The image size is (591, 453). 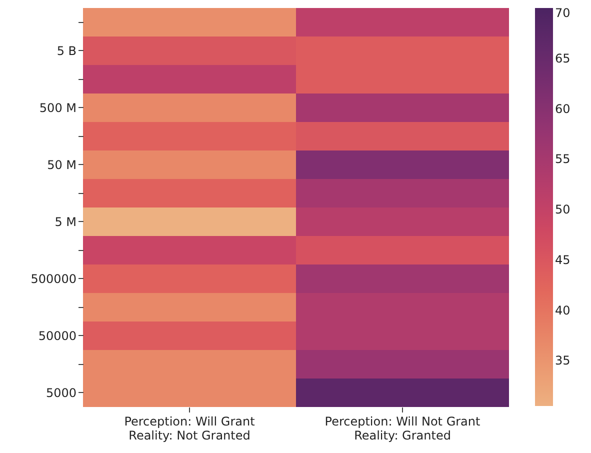 I want to click on x-tick-label: Perception: Will Grant Reality: Not Granted, so click(x=190, y=428).